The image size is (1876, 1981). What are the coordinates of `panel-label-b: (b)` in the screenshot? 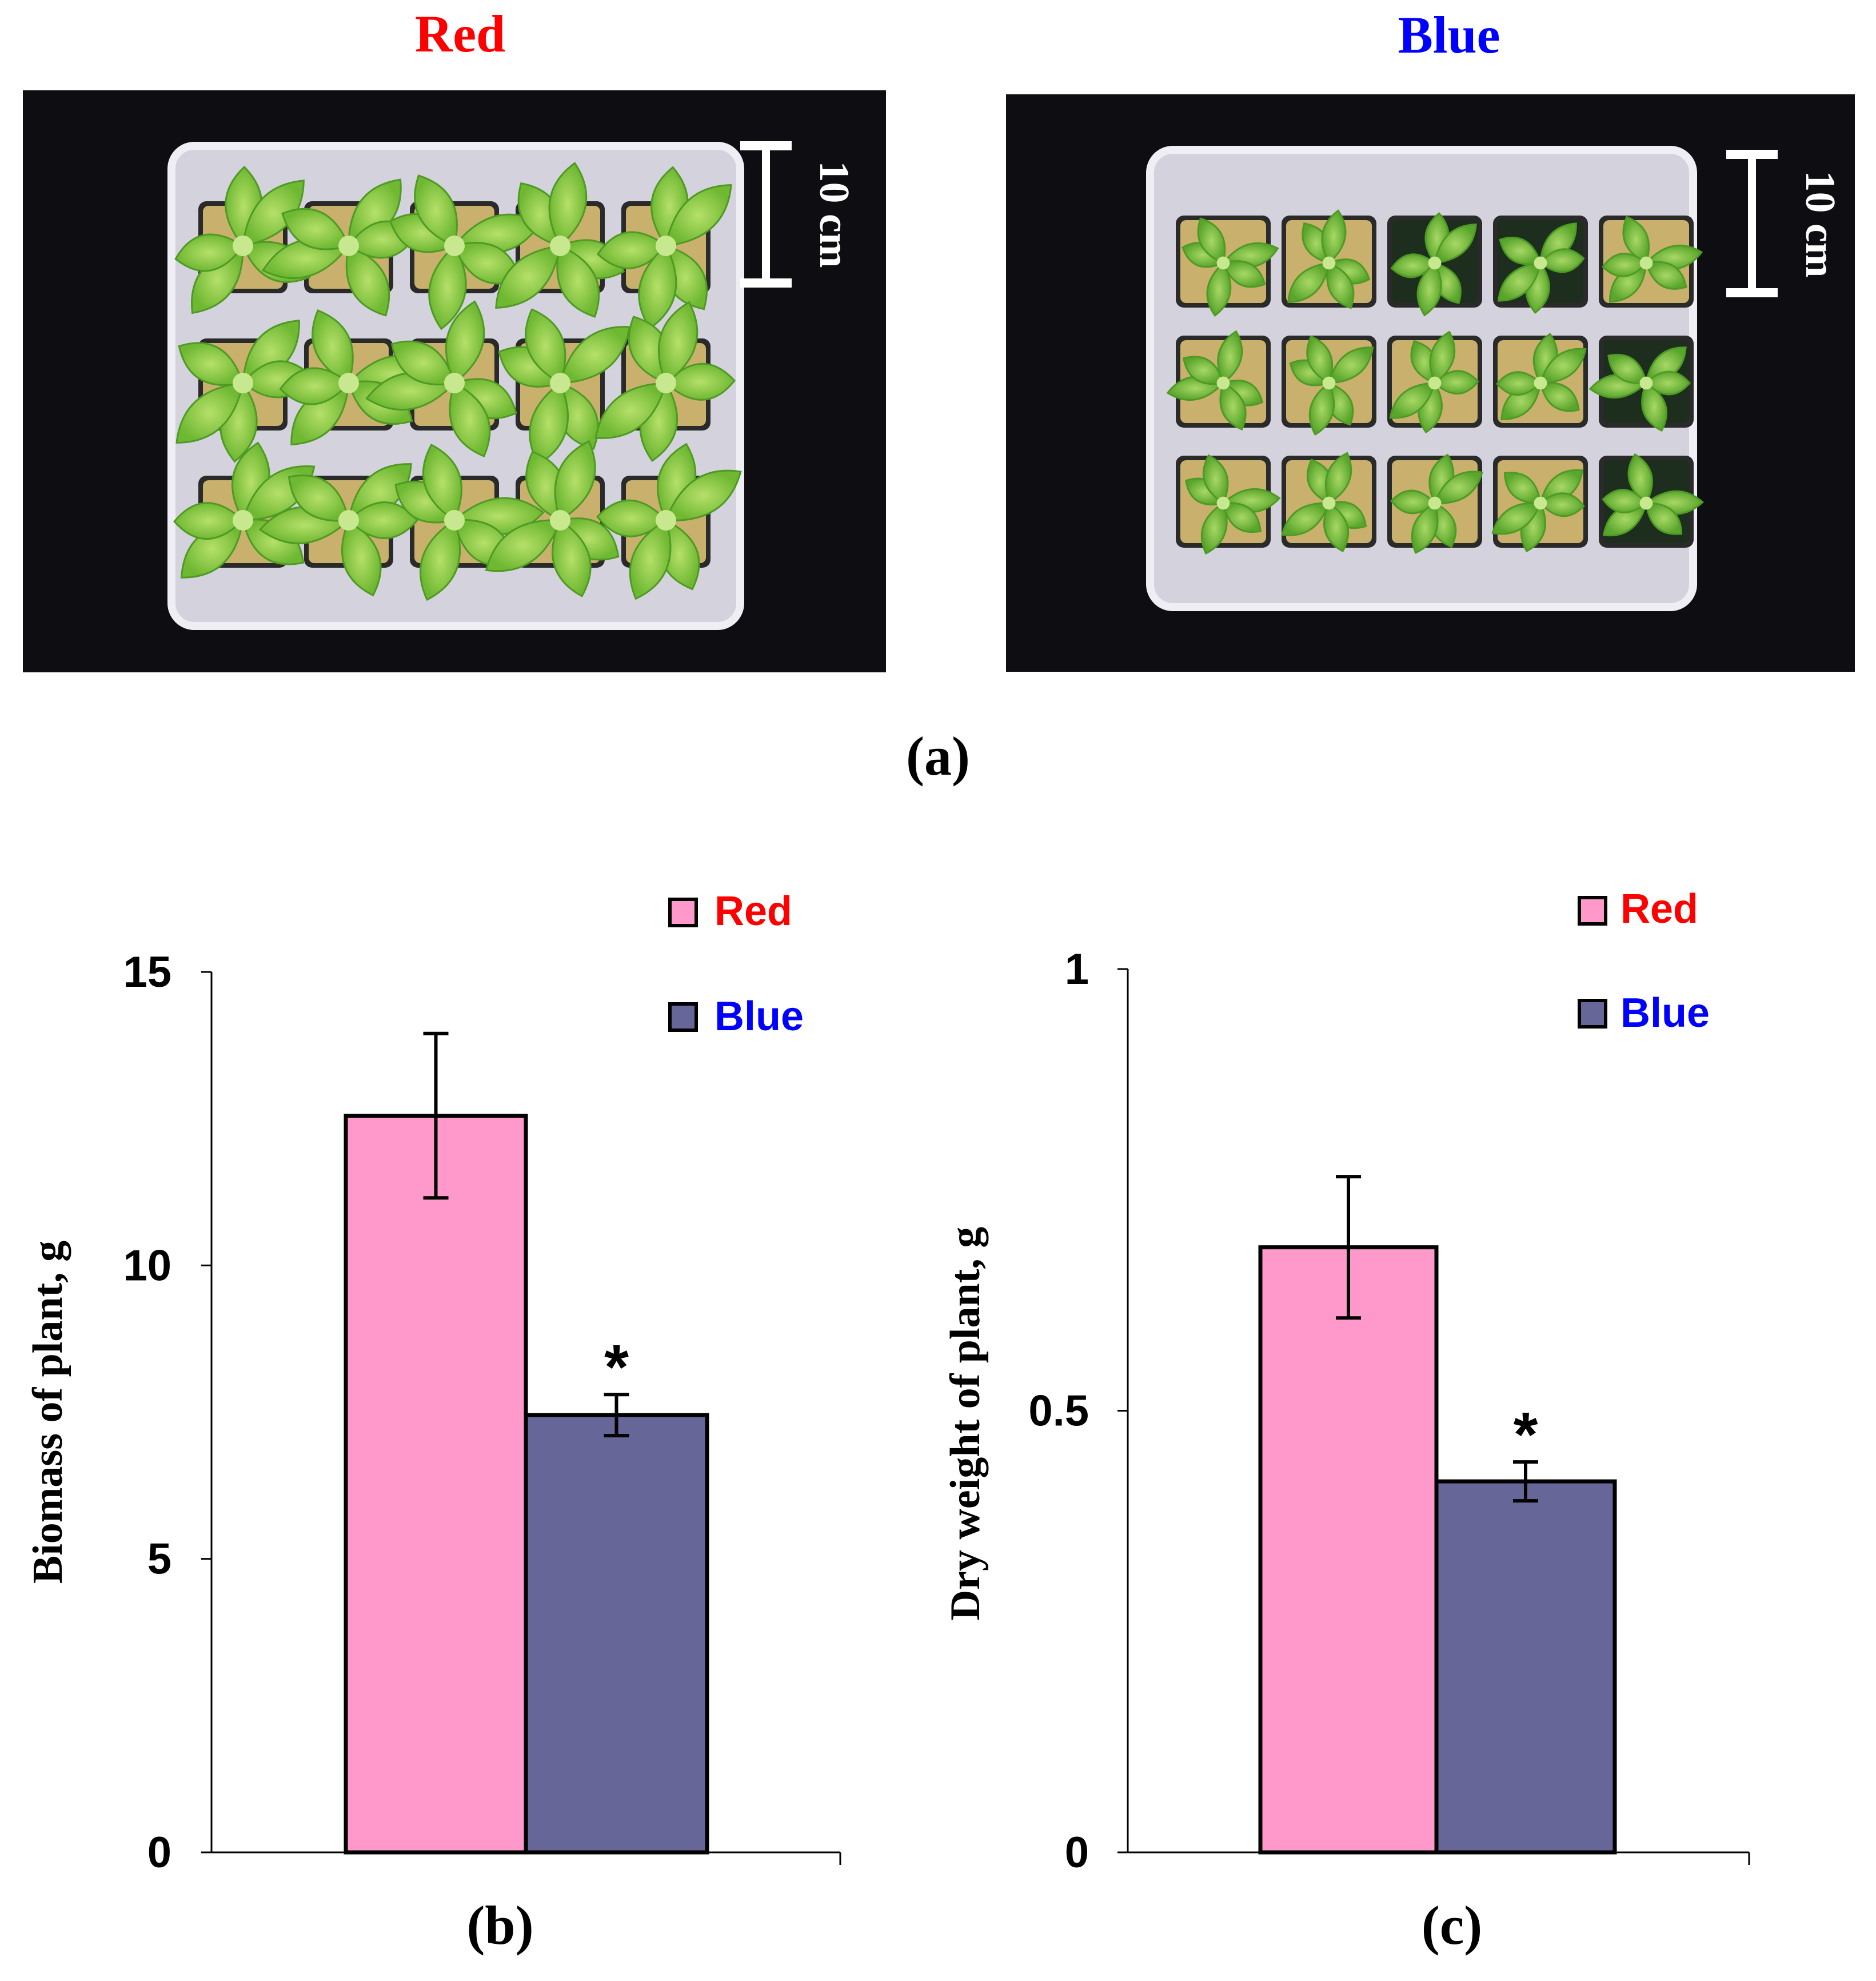 It's located at (499, 1926).